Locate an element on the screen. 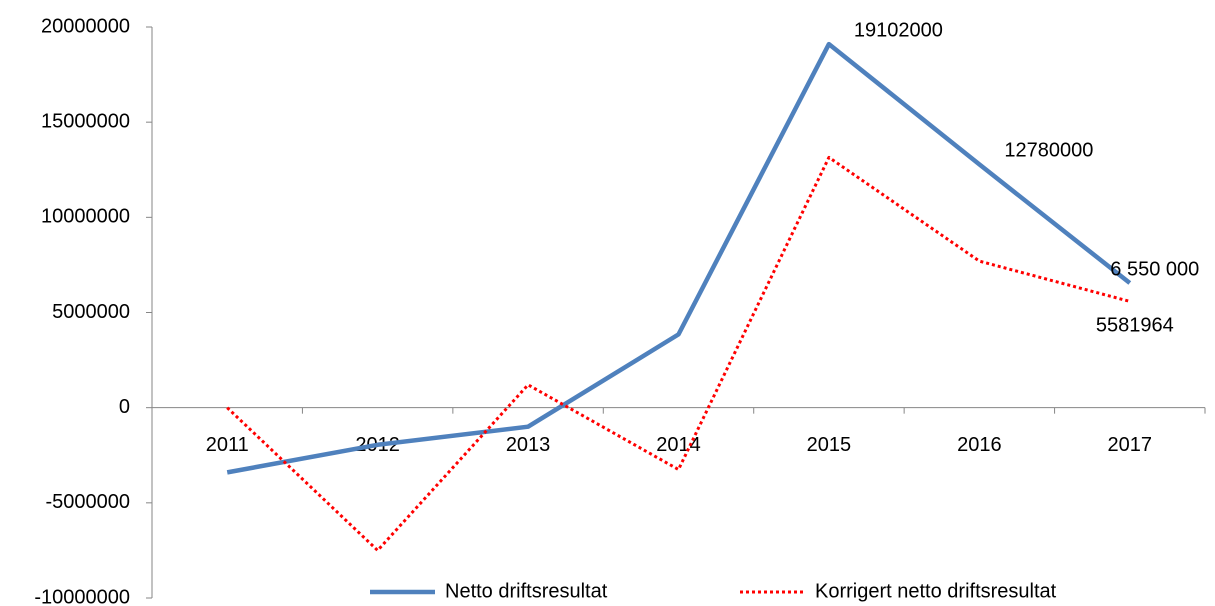 This screenshot has height=606, width=1215. x-tick-label: 2015 is located at coordinates (829, 445).